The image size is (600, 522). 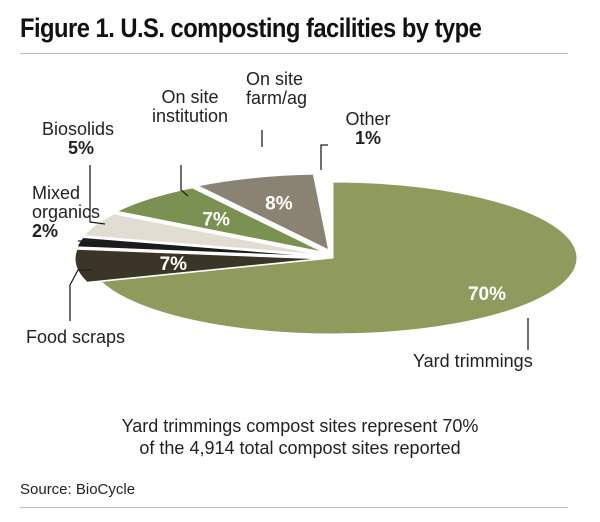 I want to click on label-institution: On site institution, so click(x=190, y=107).